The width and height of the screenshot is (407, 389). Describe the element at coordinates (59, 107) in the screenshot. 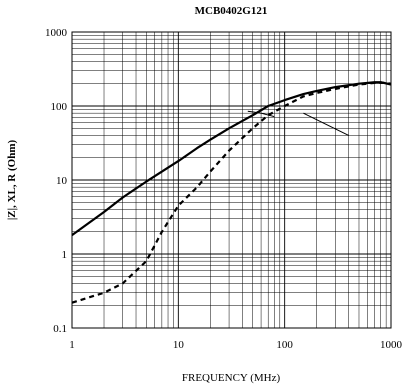

I see `y-tick-label: 100` at that location.